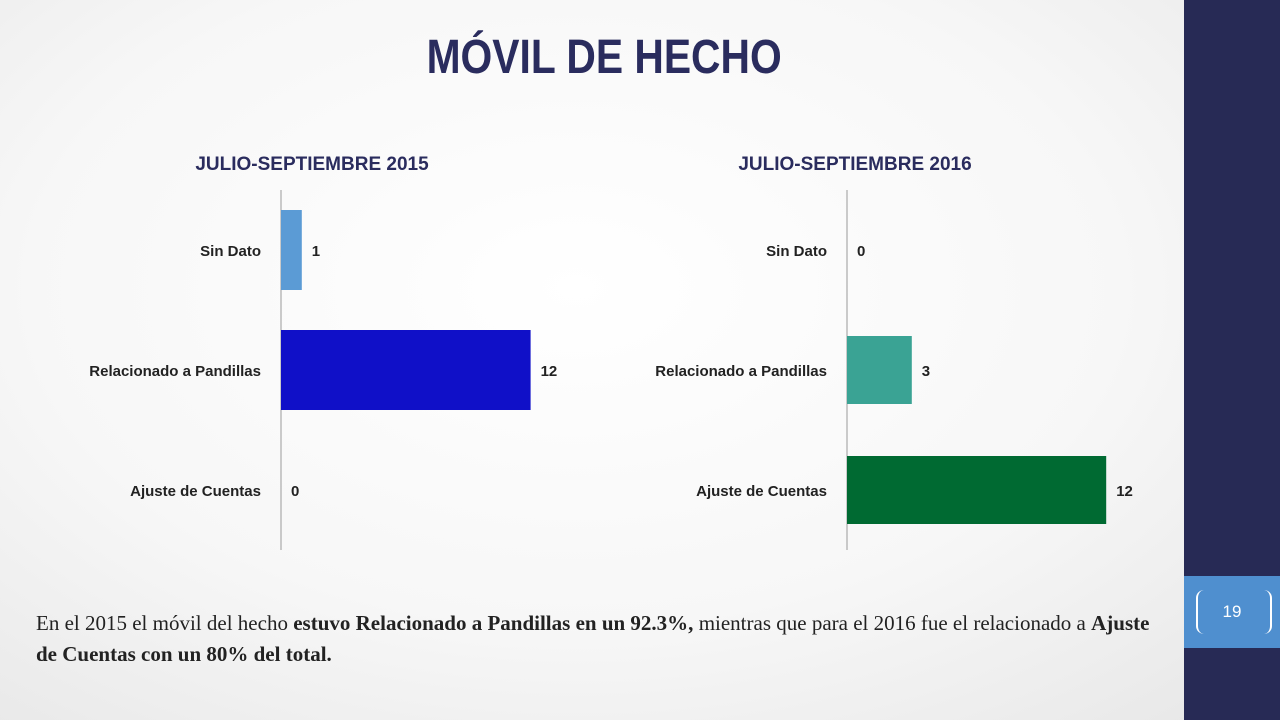 The height and width of the screenshot is (720, 1280). What do you see at coordinates (741, 371) in the screenshot?
I see `category-label-2-2: Relacionado a Pandillas` at bounding box center [741, 371].